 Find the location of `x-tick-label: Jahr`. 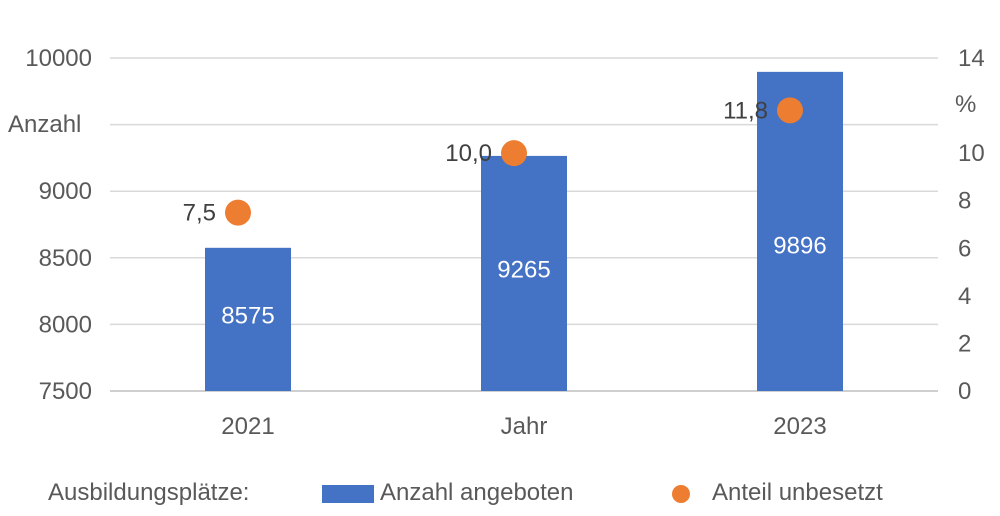

x-tick-label: Jahr is located at coordinates (524, 426).